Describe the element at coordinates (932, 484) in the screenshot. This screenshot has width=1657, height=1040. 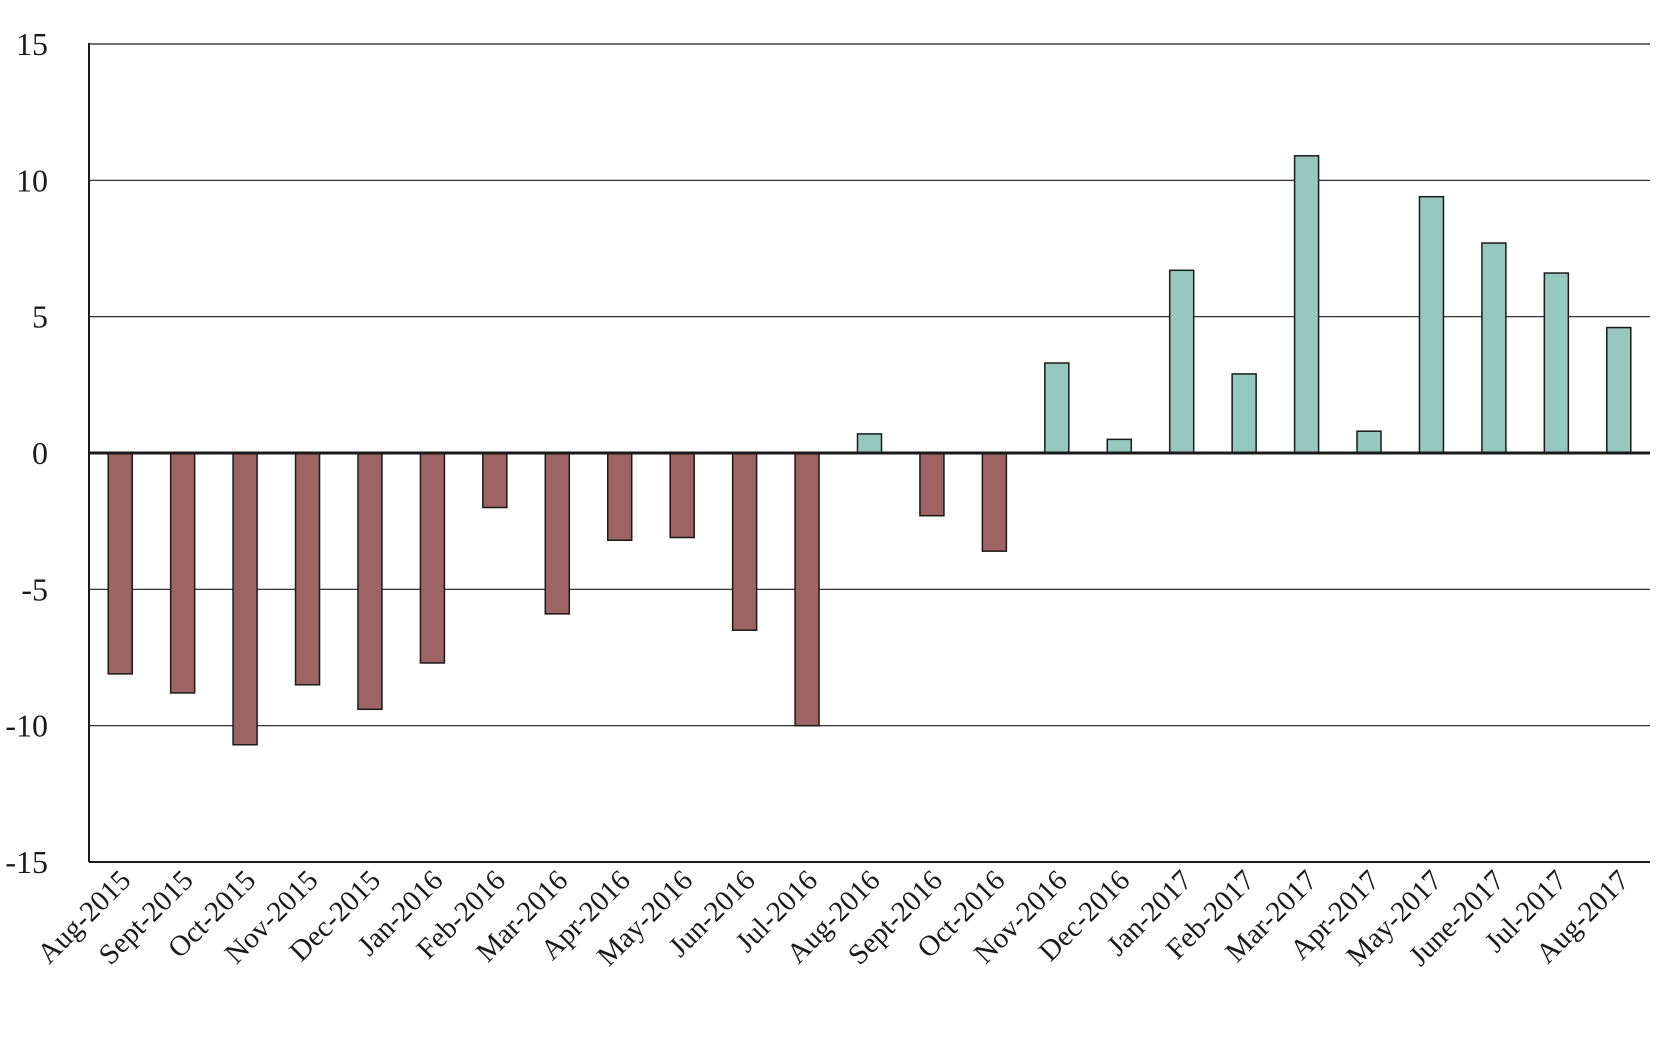
I see `bar-sept-2016` at that location.